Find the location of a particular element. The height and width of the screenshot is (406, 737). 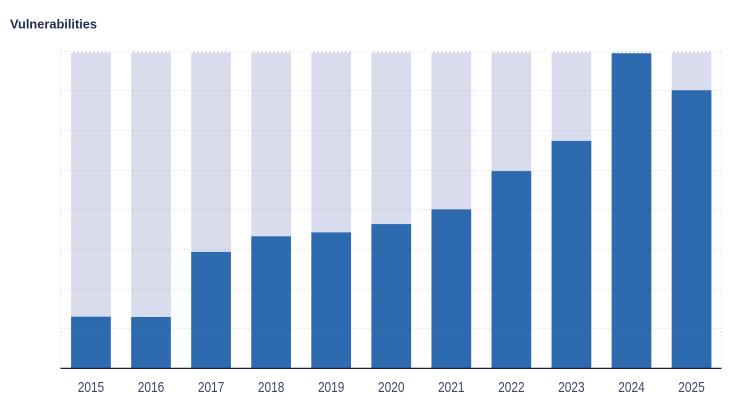

svg-text: 2015 is located at coordinates (91, 388).